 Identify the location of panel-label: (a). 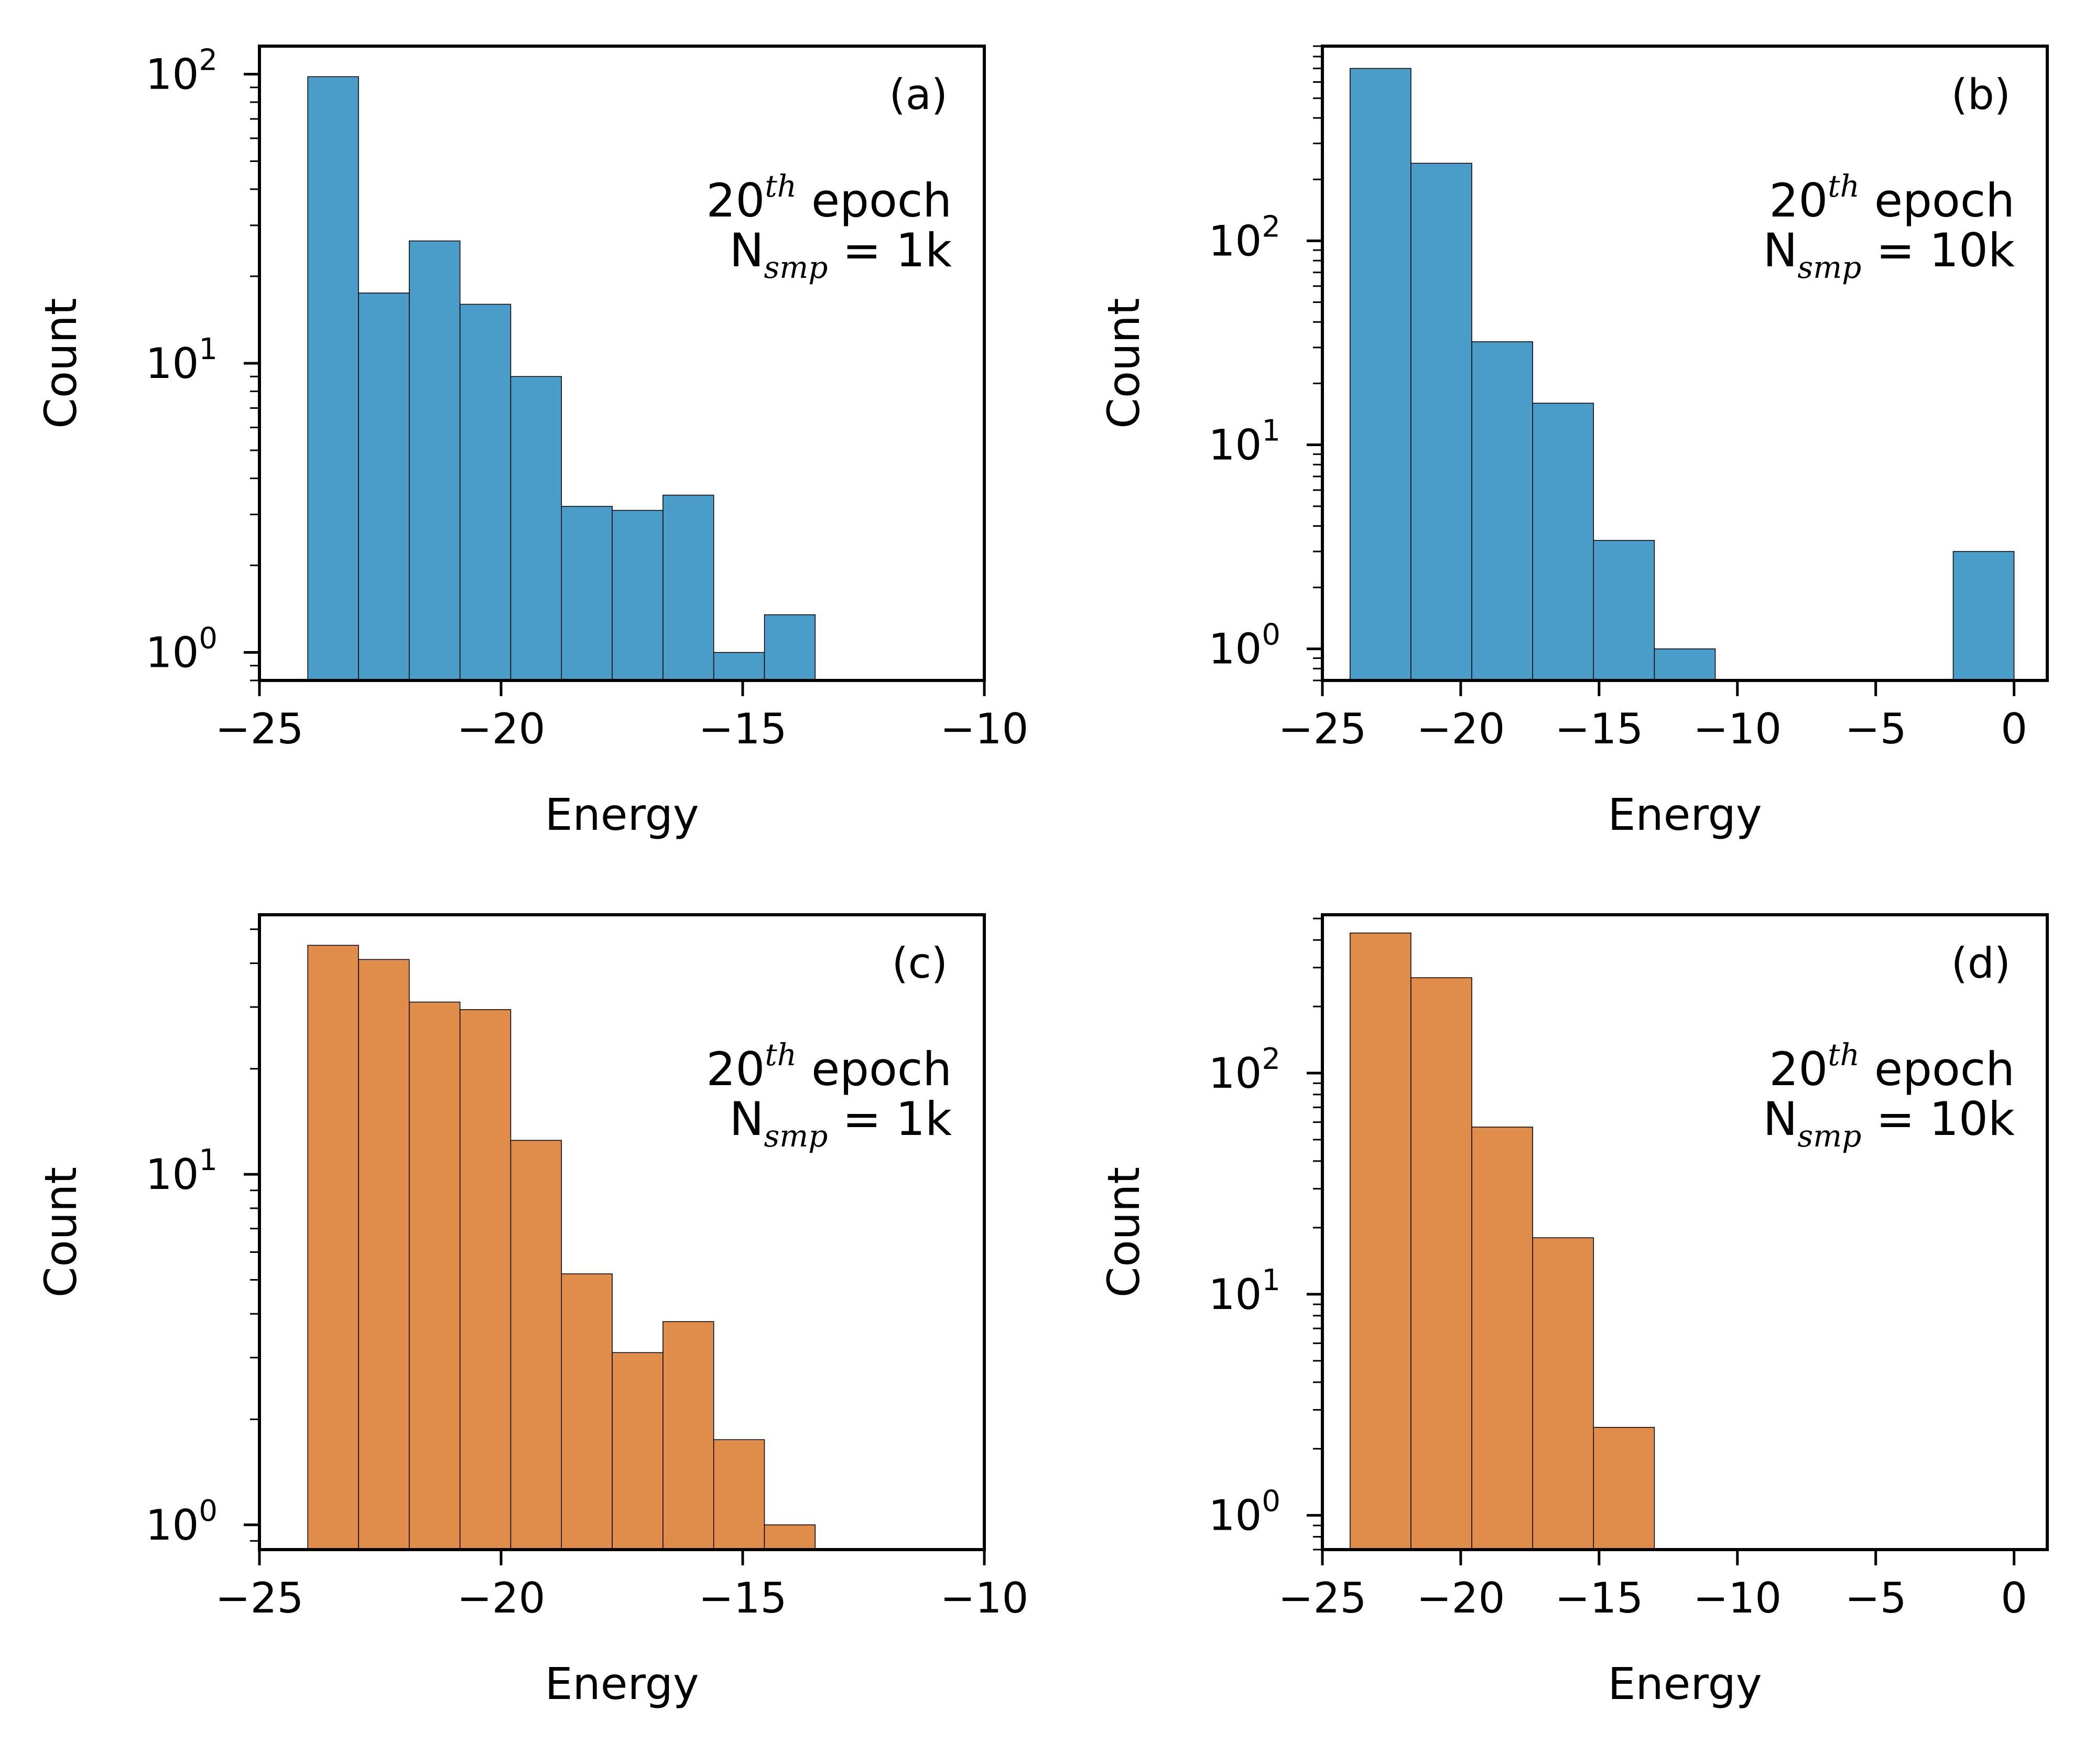
(918, 94).